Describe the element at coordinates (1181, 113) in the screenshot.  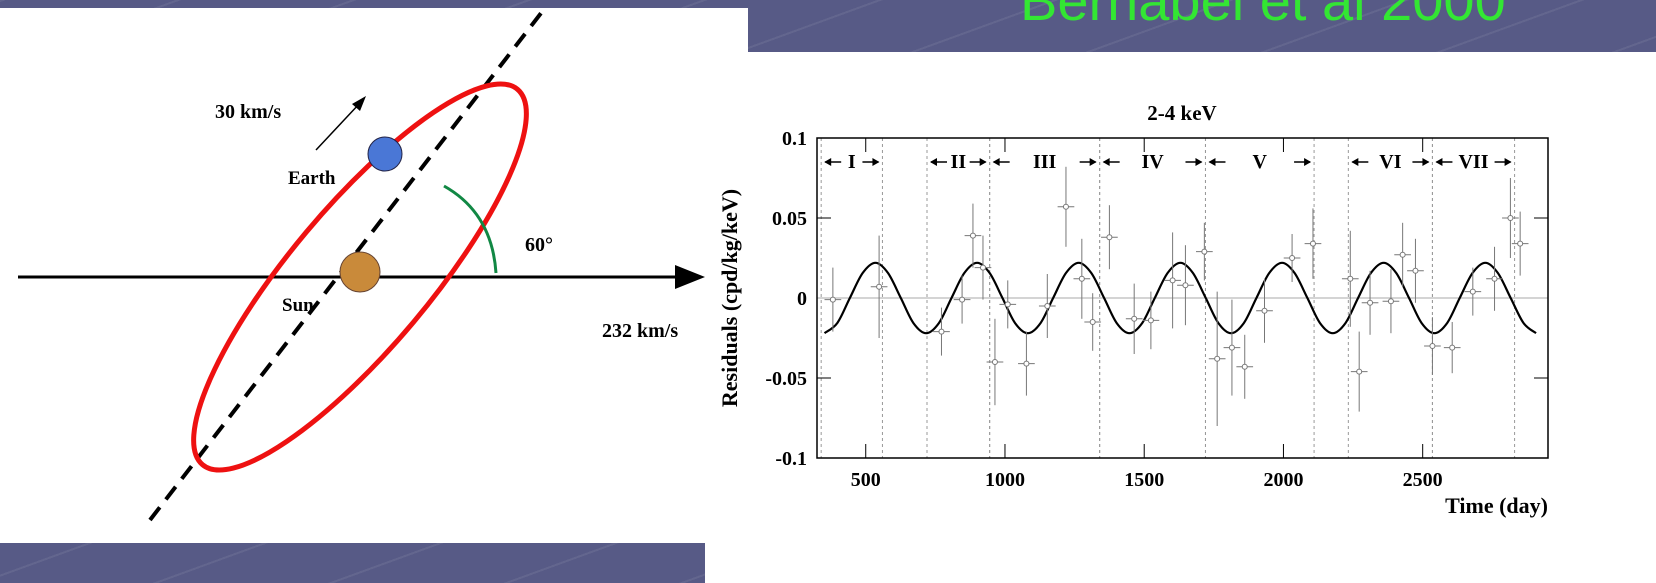
I see `chart-title: 2-4 keV` at that location.